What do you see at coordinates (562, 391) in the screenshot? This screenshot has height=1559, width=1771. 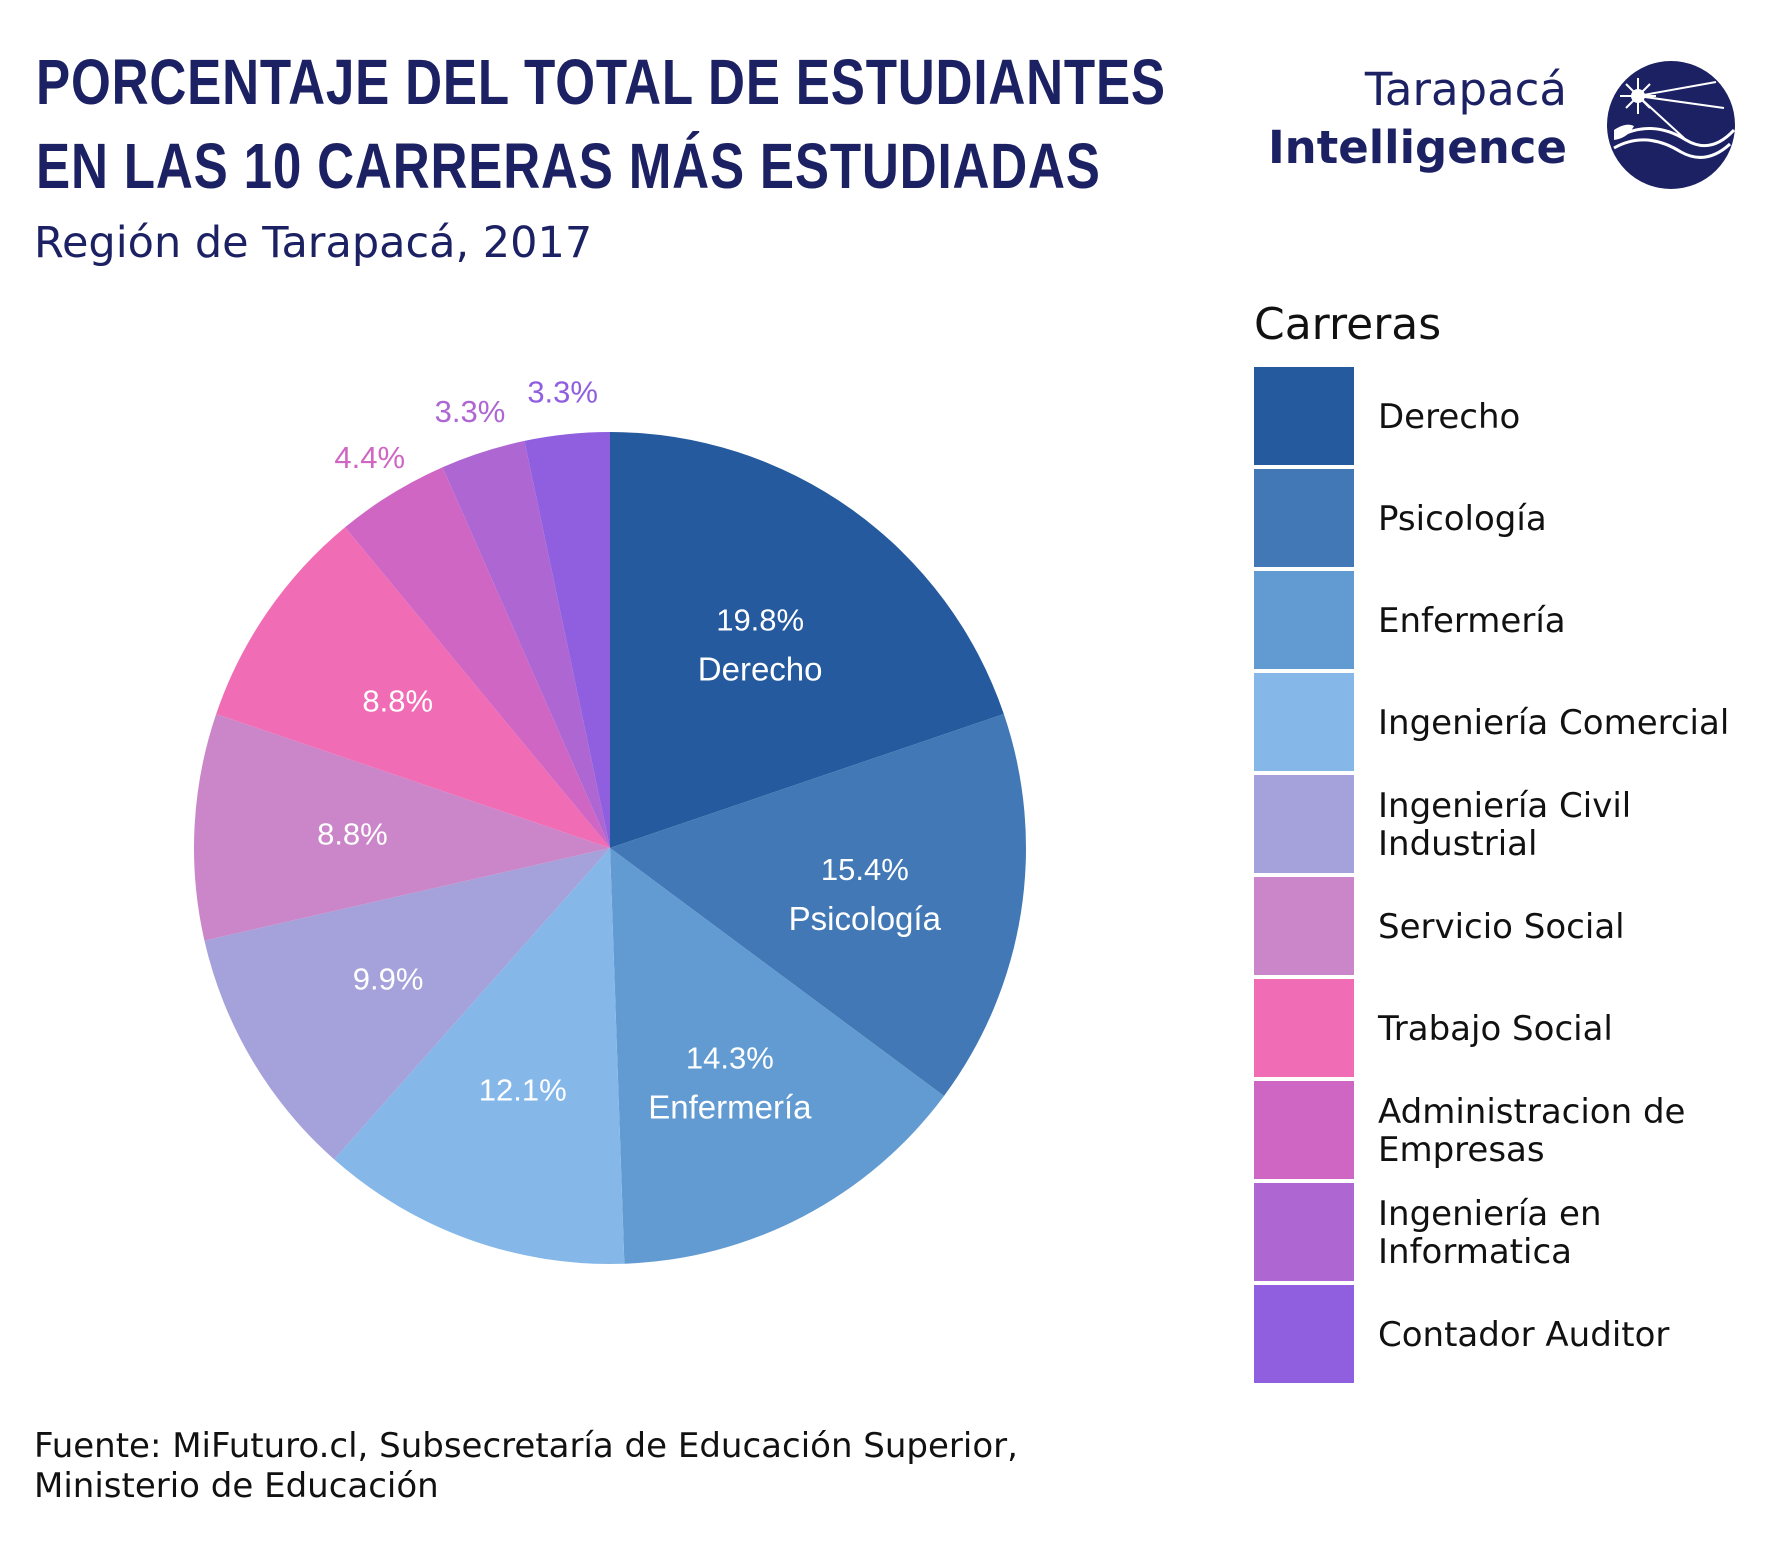 I see `data-label-contador-auditor: 3.3%` at bounding box center [562, 391].